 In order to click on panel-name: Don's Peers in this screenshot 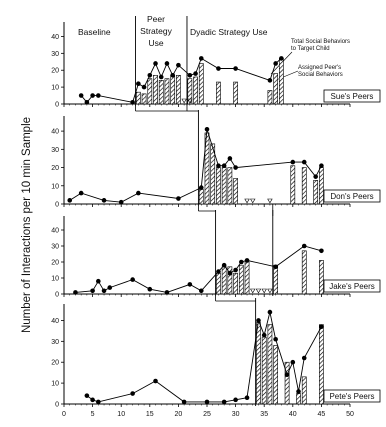, I will do `click(351, 196)`.